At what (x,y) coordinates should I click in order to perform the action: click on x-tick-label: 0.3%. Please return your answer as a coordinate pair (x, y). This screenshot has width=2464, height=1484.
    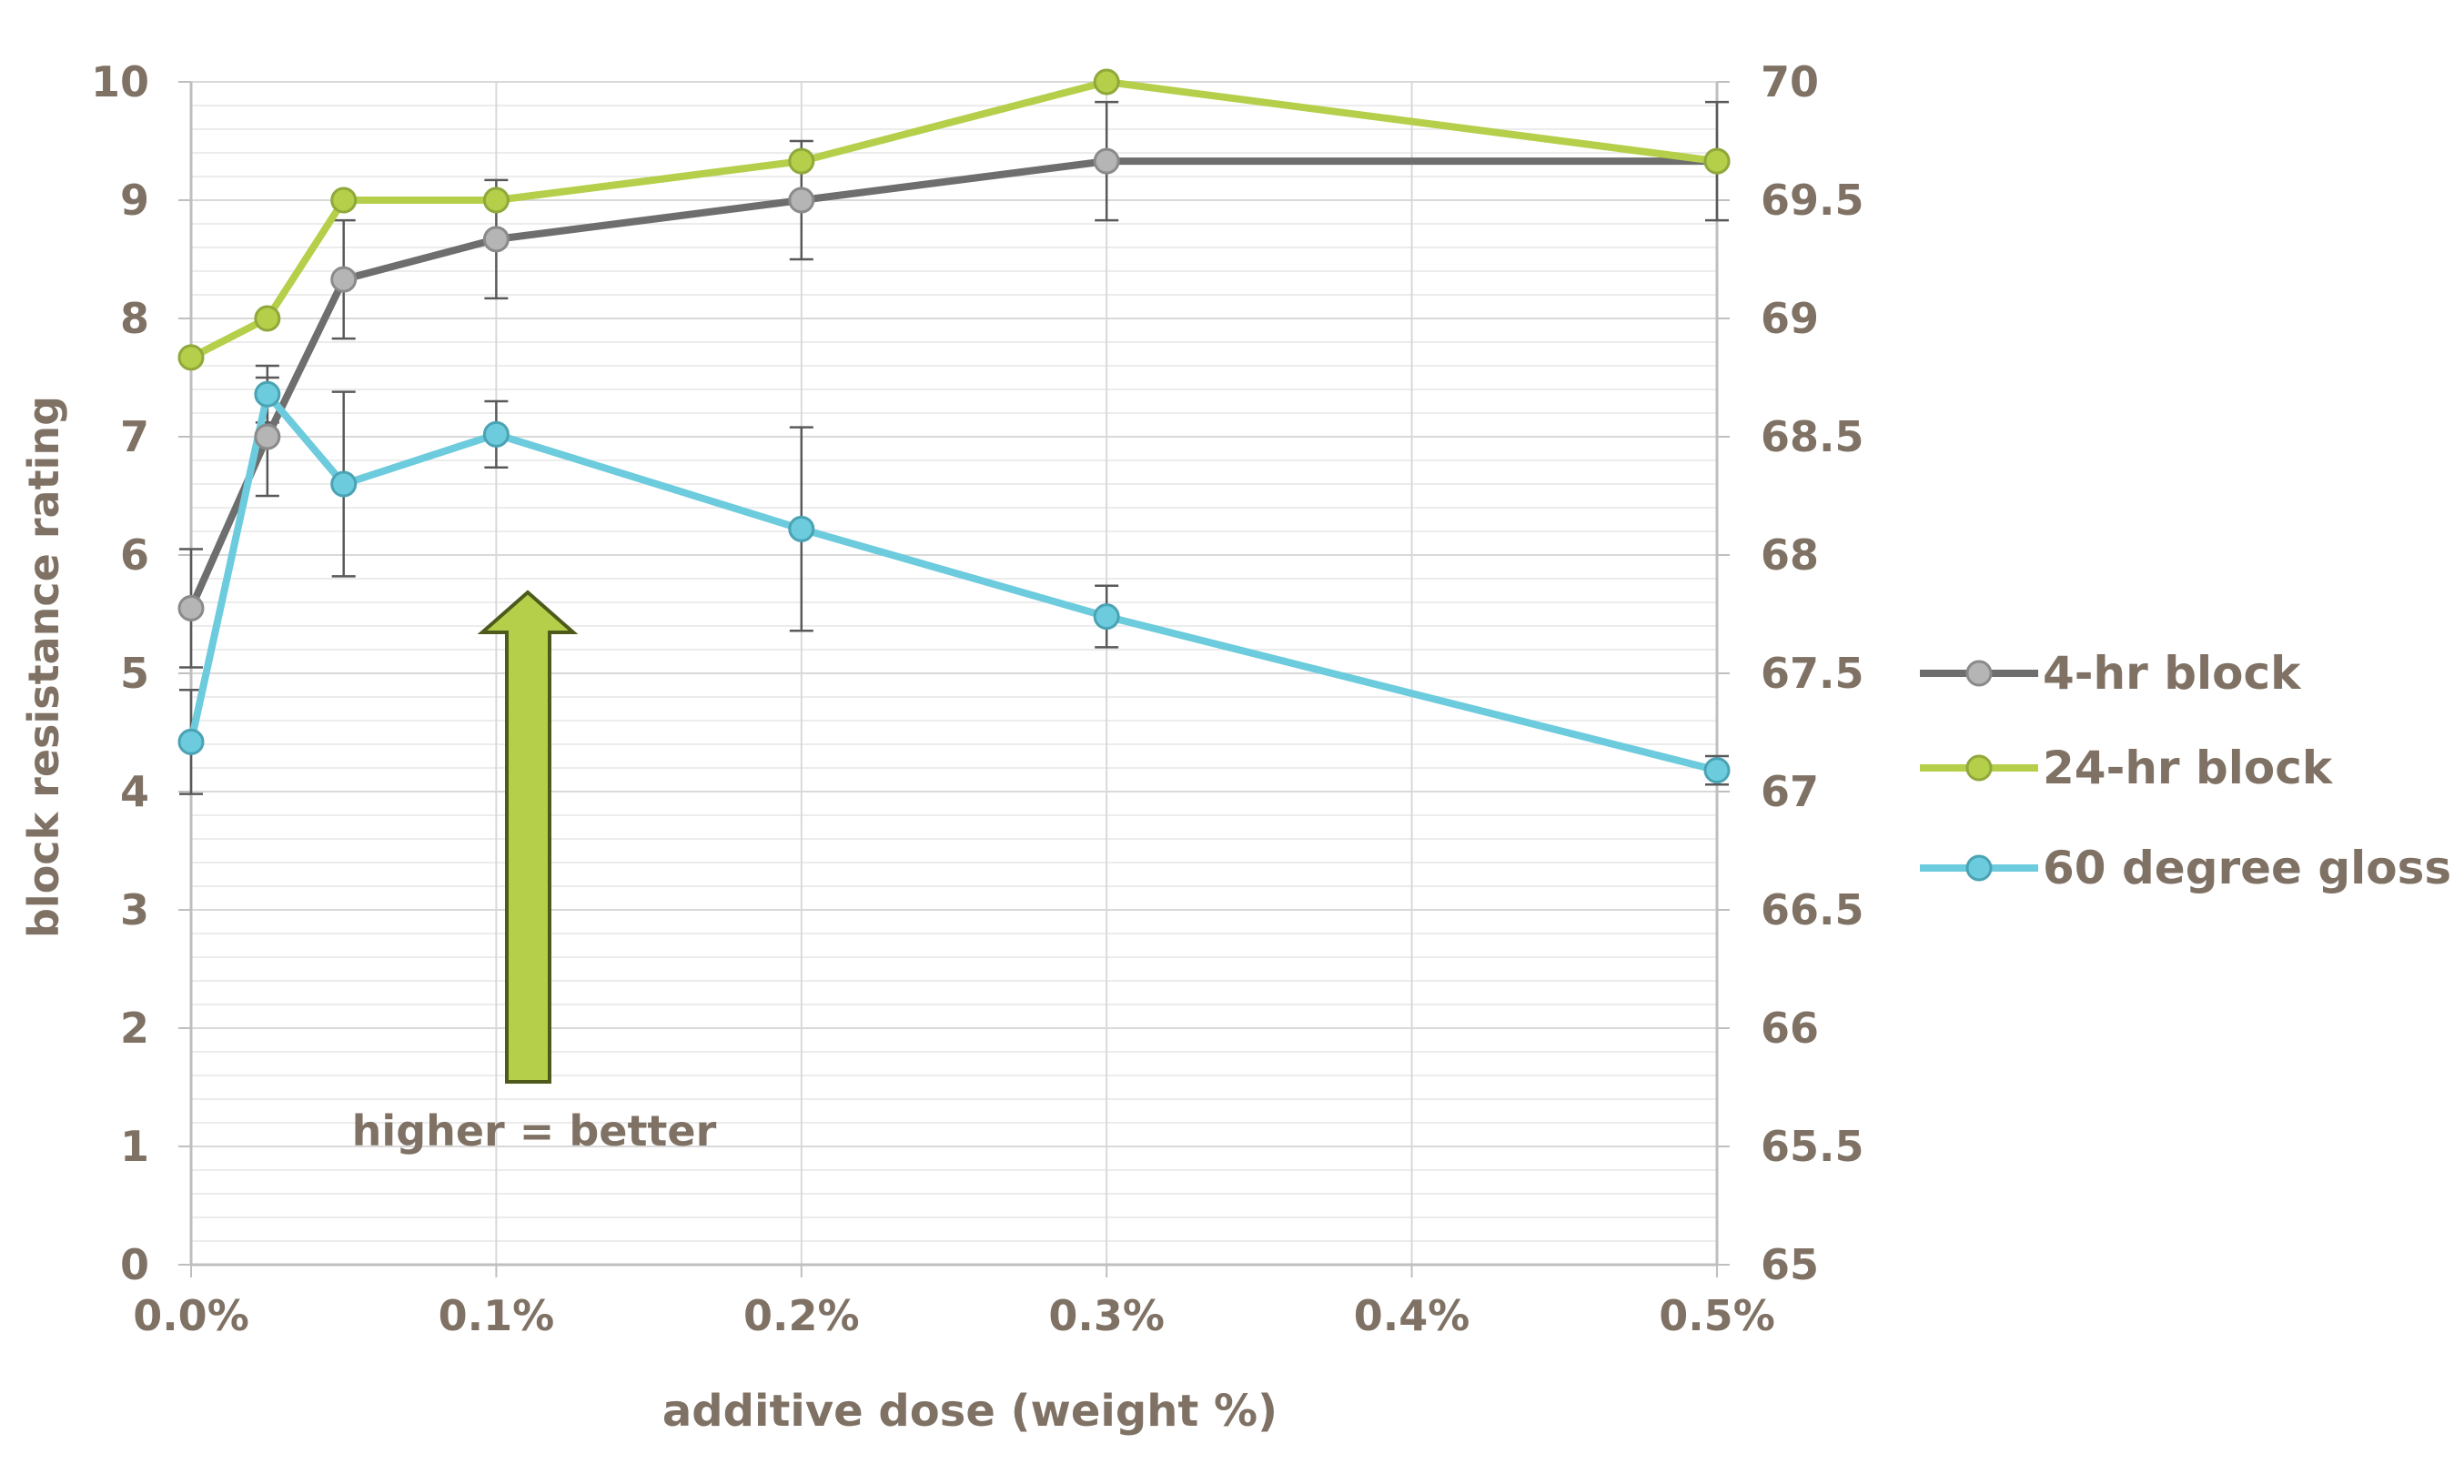
    Looking at the image, I should click on (1106, 1315).